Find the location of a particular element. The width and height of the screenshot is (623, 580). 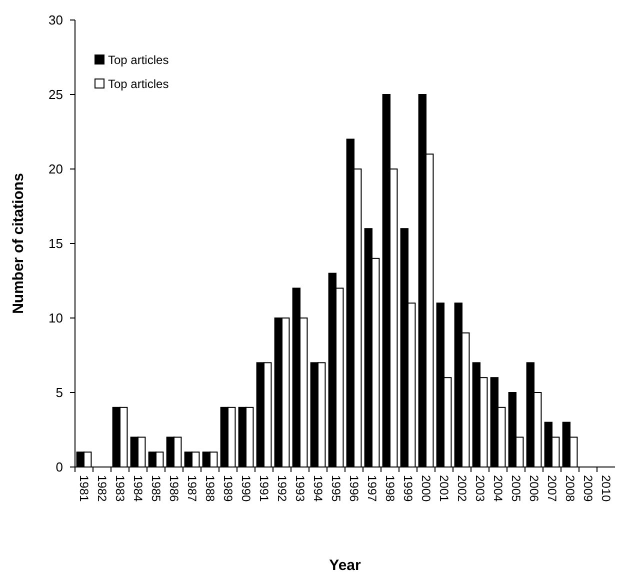

x-tick-label: 2004 is located at coordinates (497, 488).